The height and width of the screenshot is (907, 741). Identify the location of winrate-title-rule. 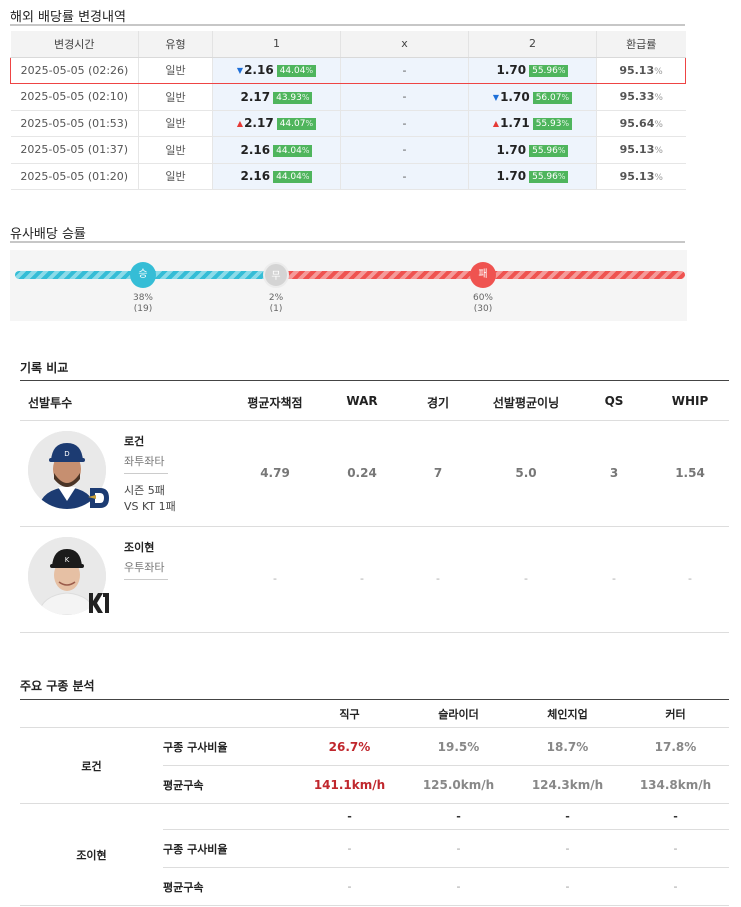
(347, 242).